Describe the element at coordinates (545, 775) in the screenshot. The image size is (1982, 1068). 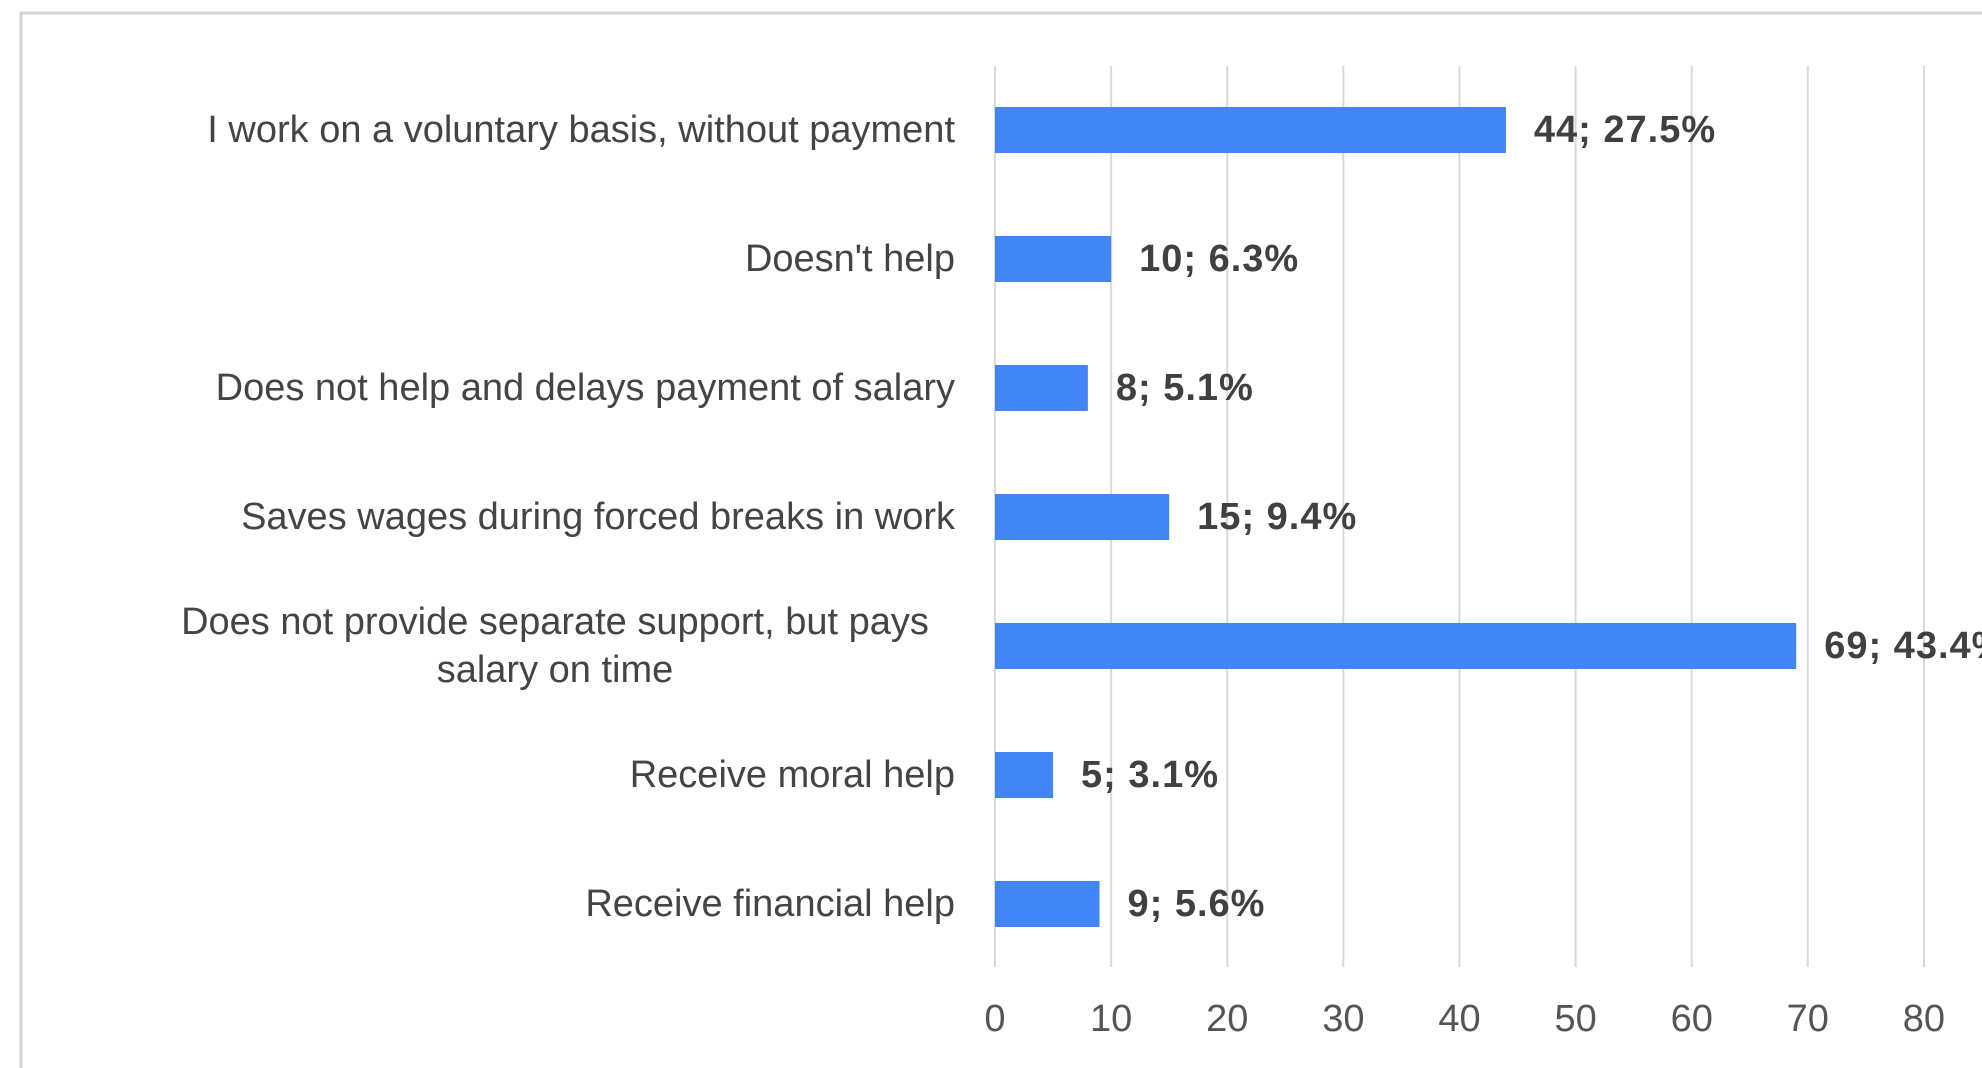
I see `category-label-box: Receive moral help` at that location.